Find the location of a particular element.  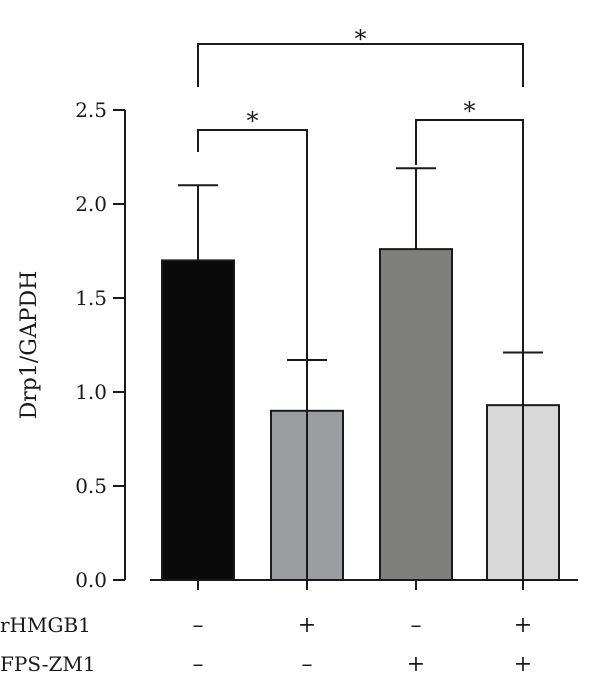

y-tick-label-4: 1.5 is located at coordinates (91, 298).